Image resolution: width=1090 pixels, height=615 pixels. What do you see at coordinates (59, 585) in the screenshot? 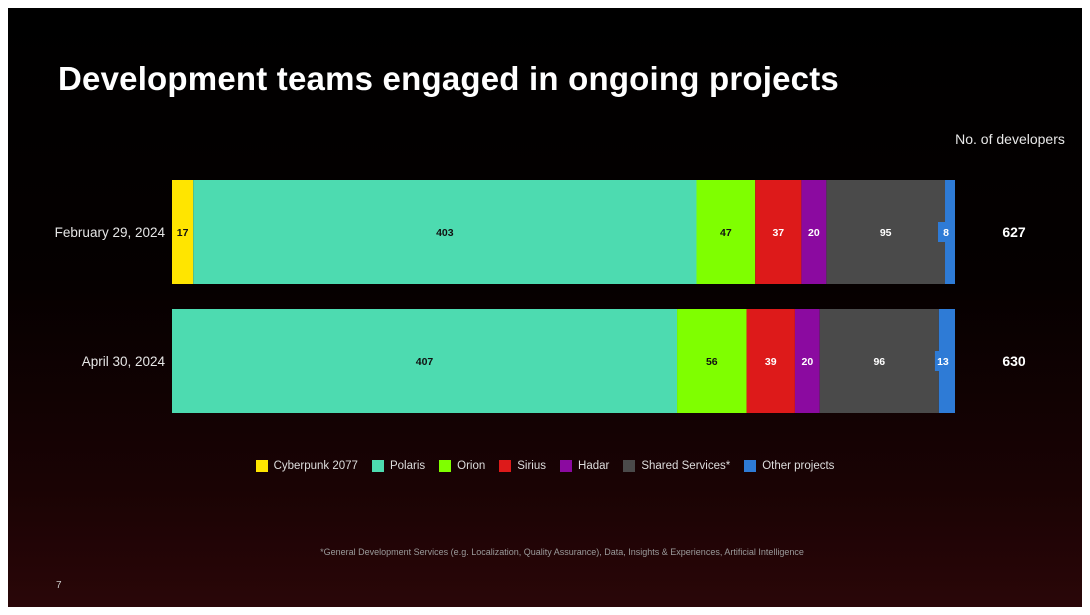
I see `page-number: 7` at bounding box center [59, 585].